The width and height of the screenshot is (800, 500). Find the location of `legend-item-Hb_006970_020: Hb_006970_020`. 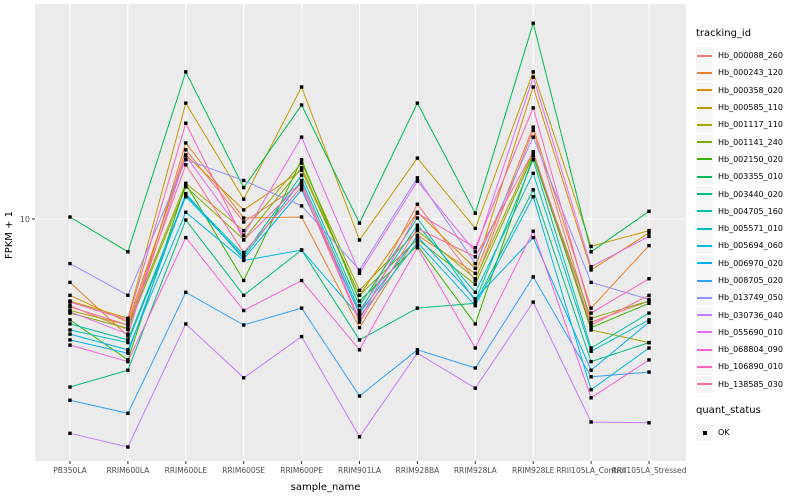

legend-item-Hb_006970_020: Hb_006970_020 is located at coordinates (747, 263).